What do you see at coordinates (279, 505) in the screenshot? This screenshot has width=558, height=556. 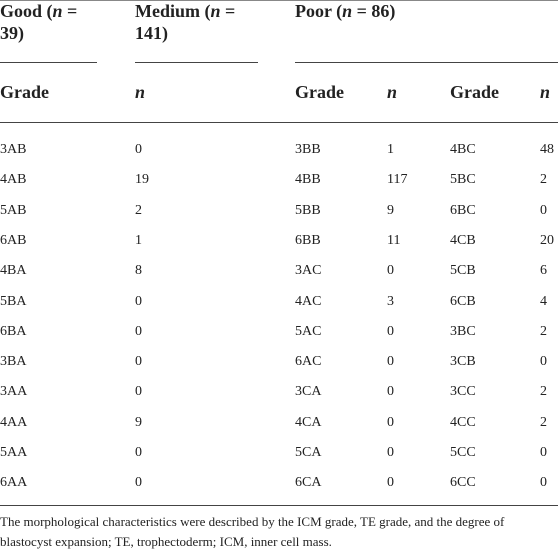 I see `bottom-rule` at bounding box center [279, 505].